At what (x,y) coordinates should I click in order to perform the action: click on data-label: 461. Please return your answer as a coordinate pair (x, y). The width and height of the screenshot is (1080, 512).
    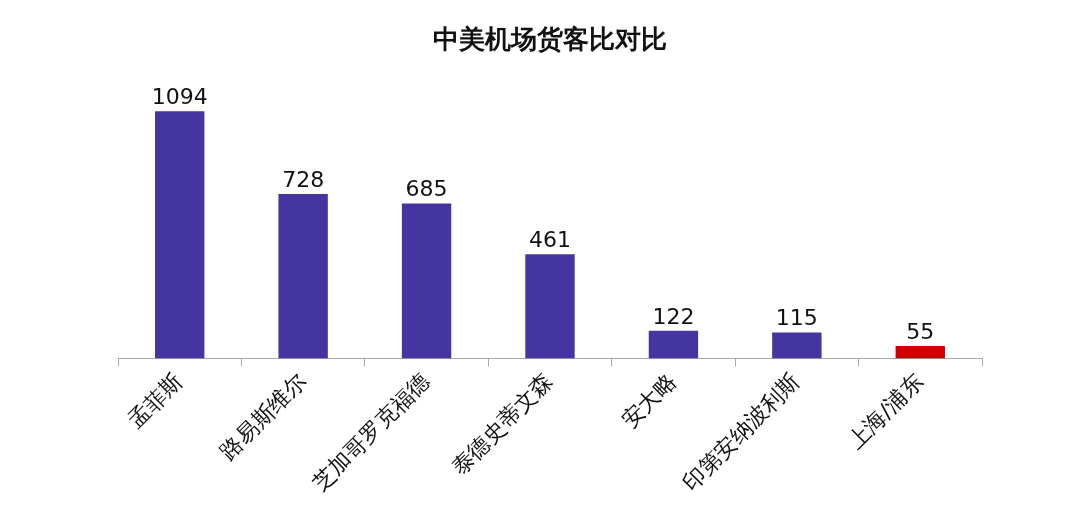
    Looking at the image, I should click on (550, 239).